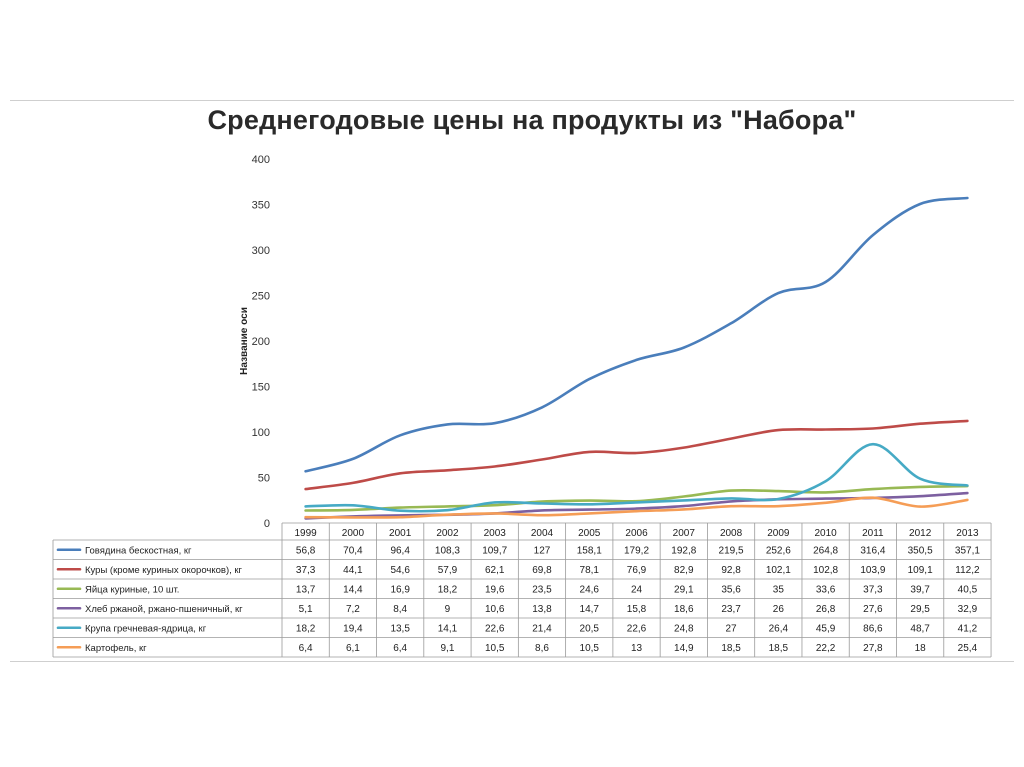 The width and height of the screenshot is (1024, 767). I want to click on data-label: 16,9, so click(400, 589).